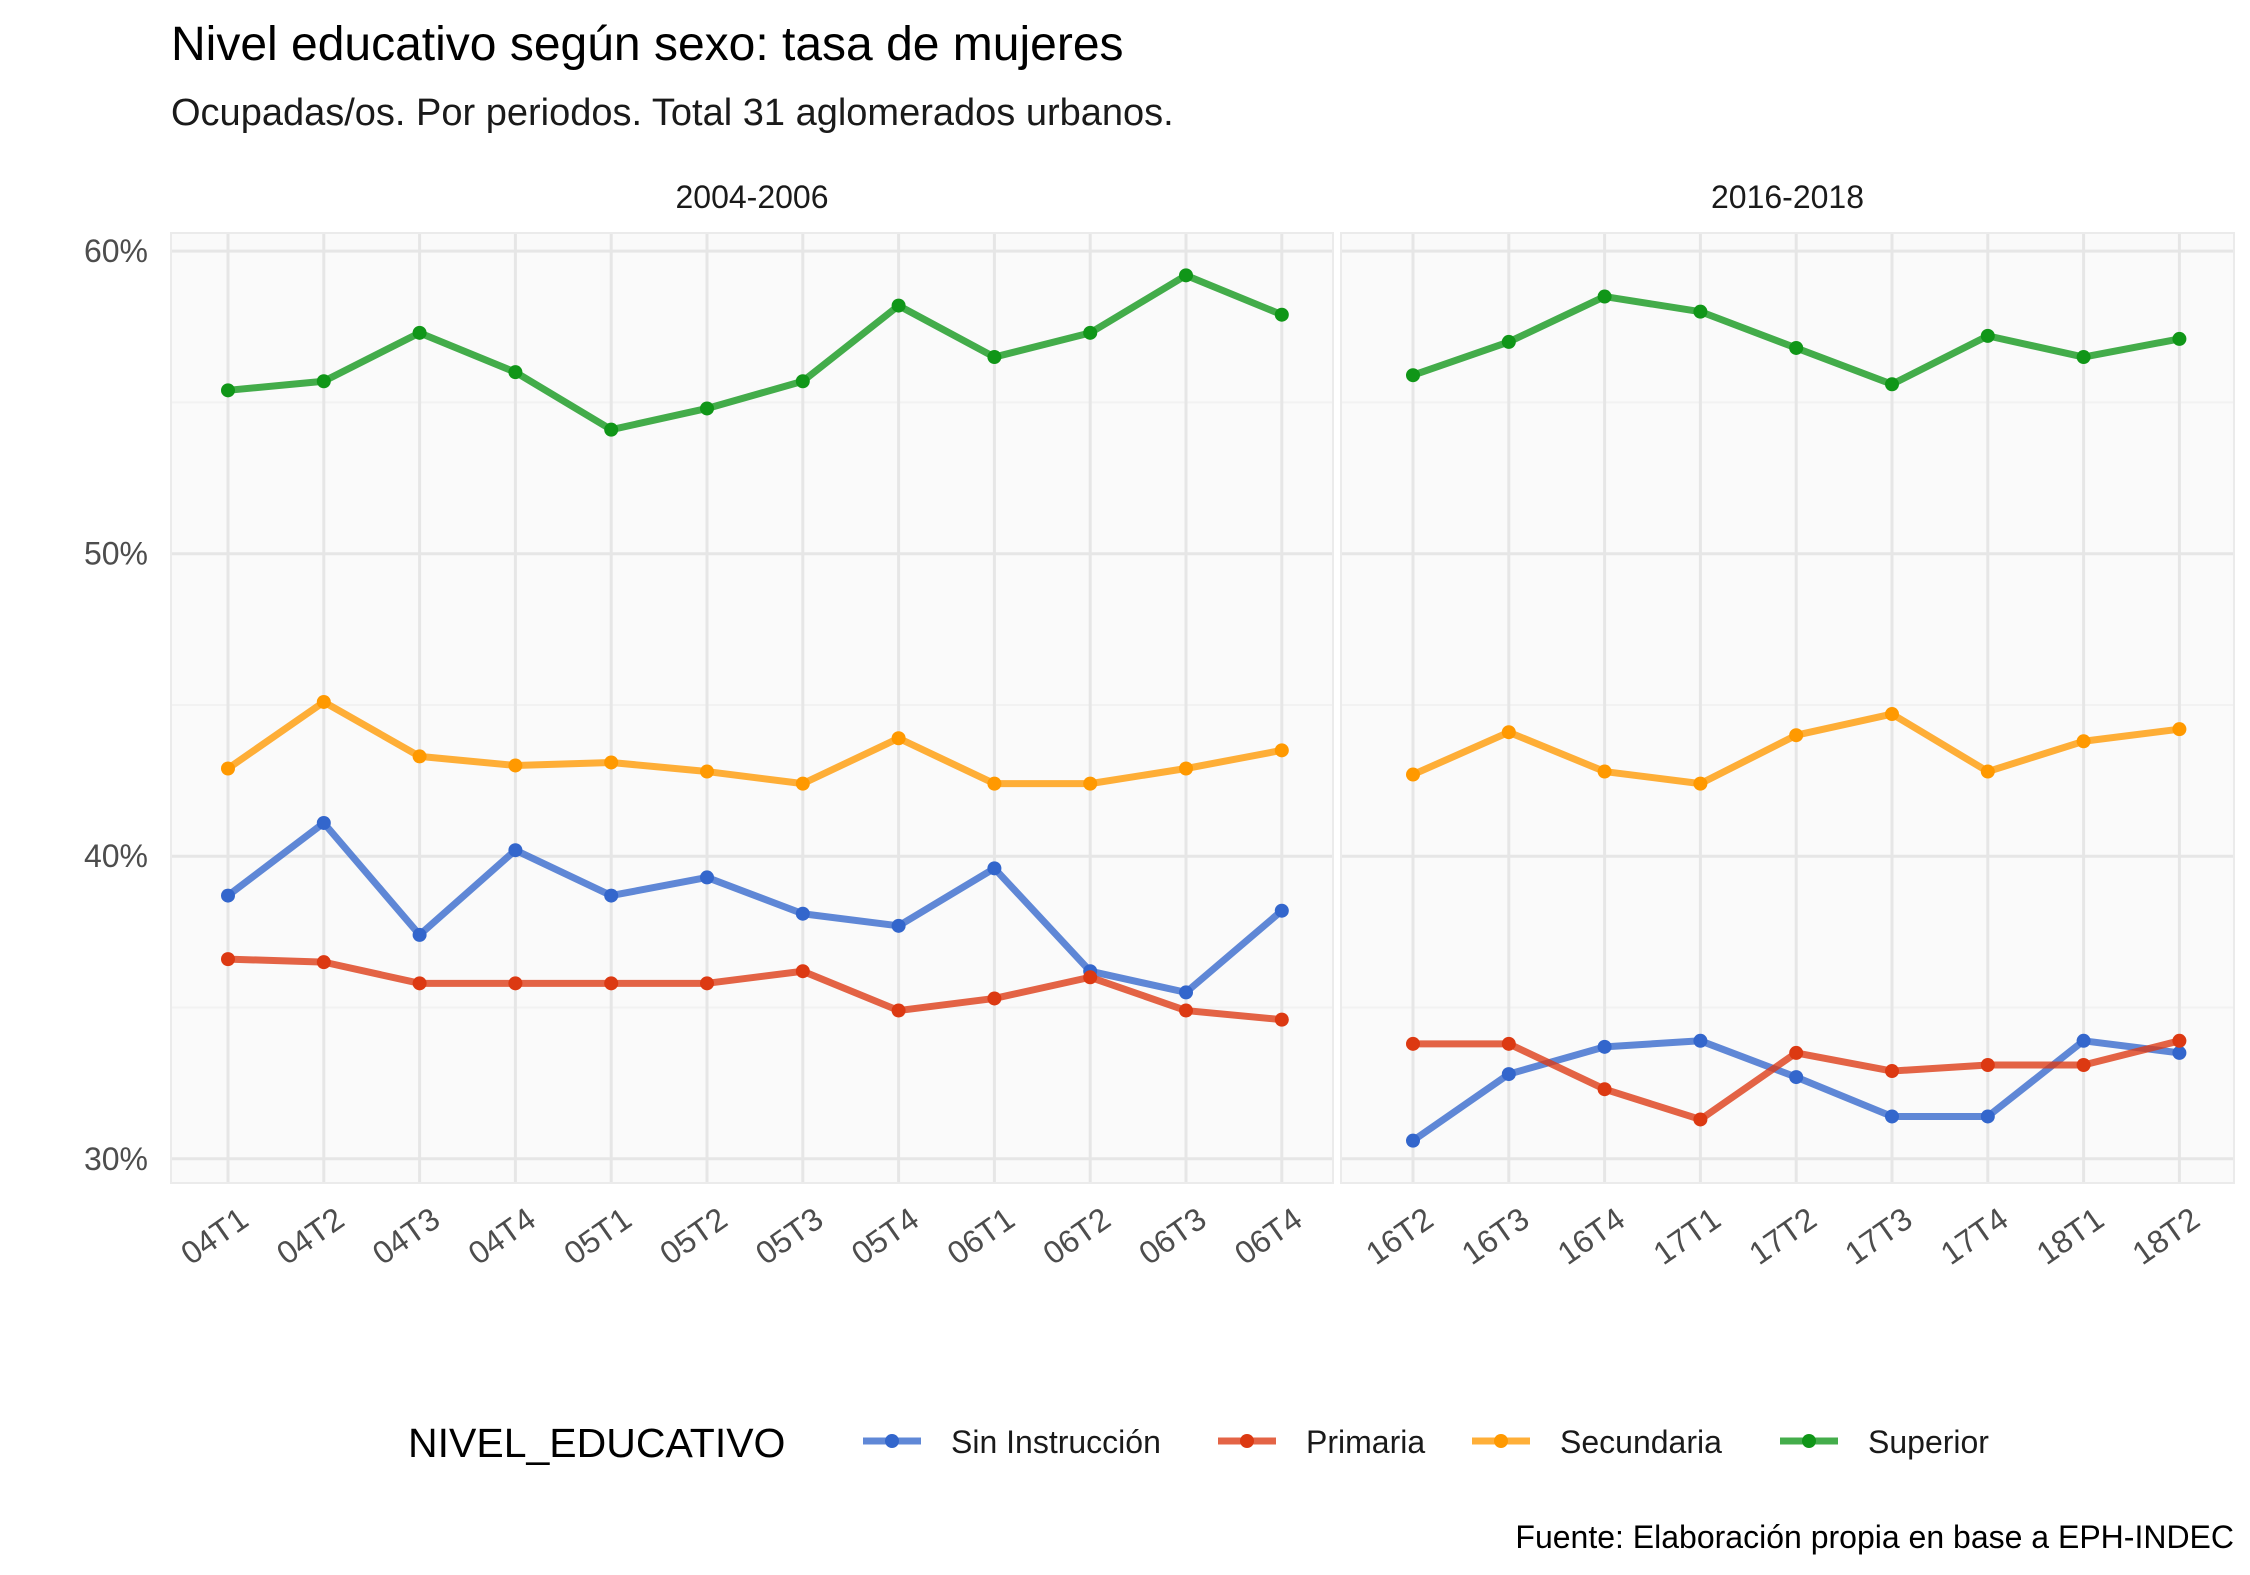 Image resolution: width=2250 pixels, height=1575 pixels. I want to click on legend-label-secundaria: Secundaria, so click(1641, 1442).